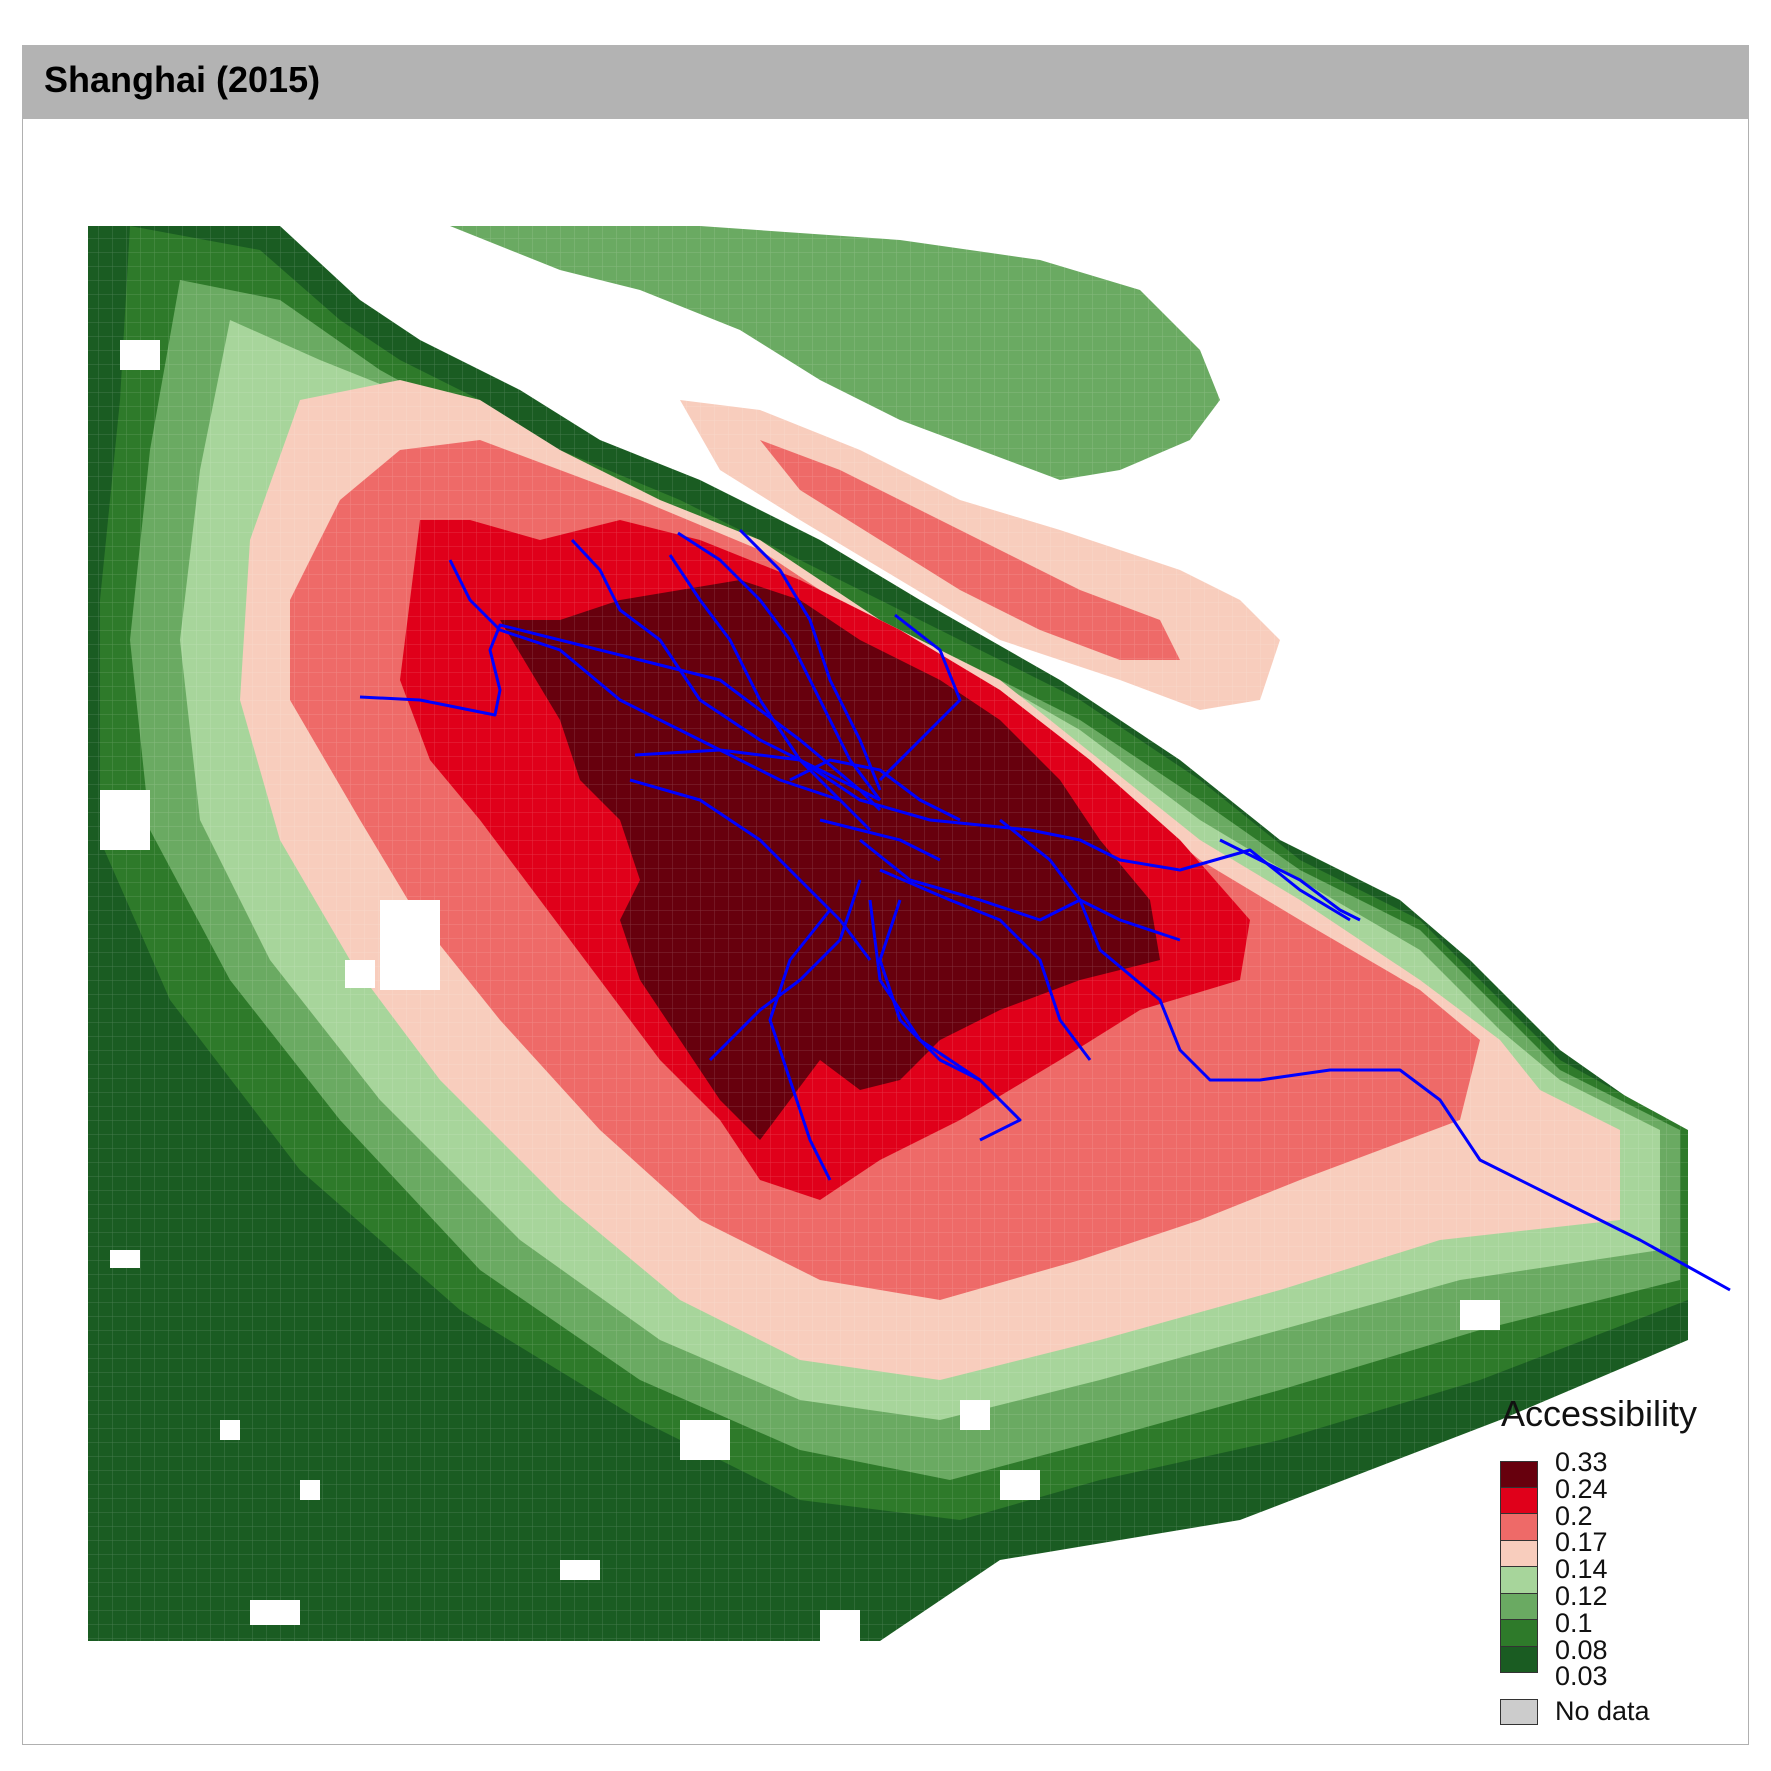 This screenshot has width=1771, height=1771. I want to click on legend-break-label: 0.24, so click(1581, 1488).